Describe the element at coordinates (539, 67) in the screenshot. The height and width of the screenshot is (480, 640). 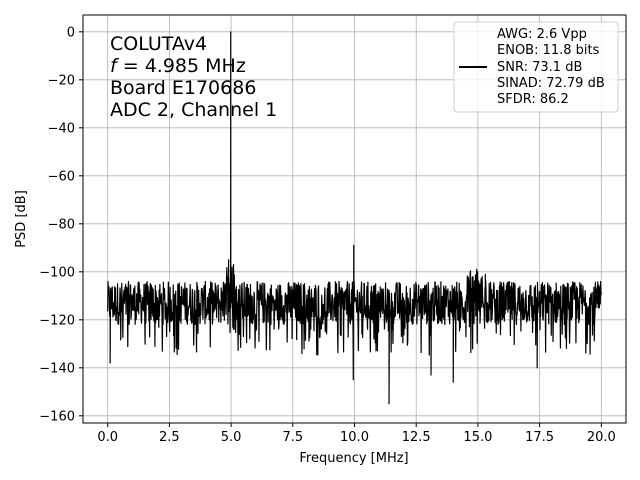
I see `legend-line-3: SNR: 73.1 dB` at that location.